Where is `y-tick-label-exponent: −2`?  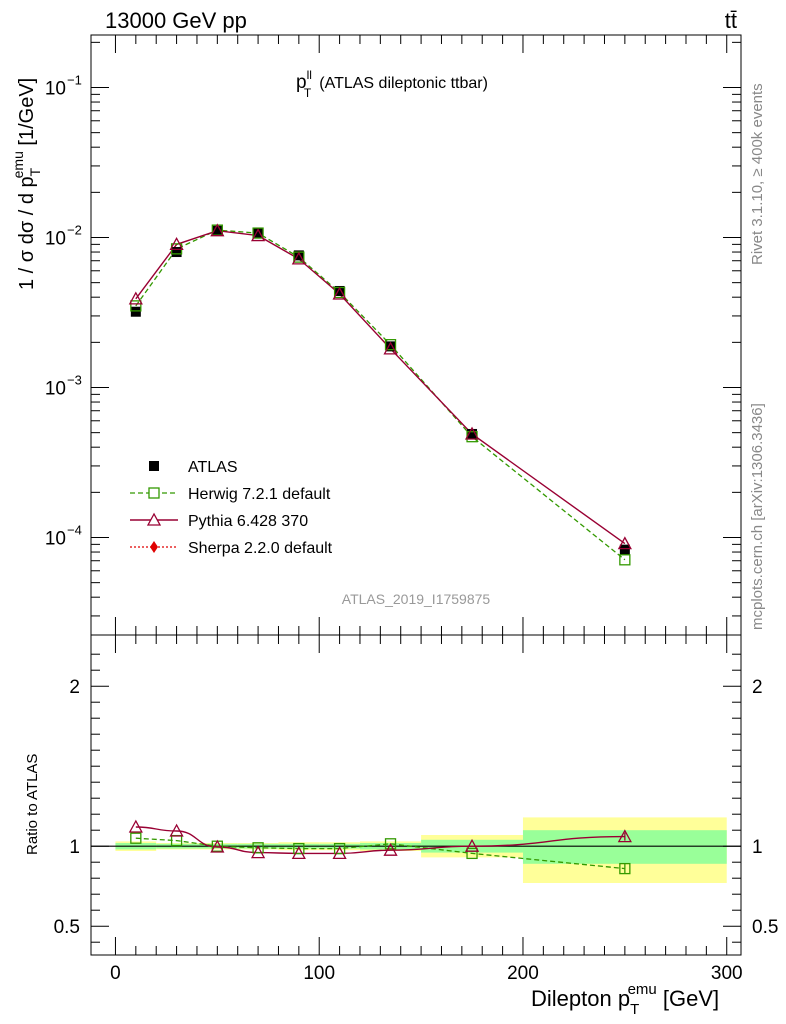
y-tick-label-exponent: −2 is located at coordinates (74, 230).